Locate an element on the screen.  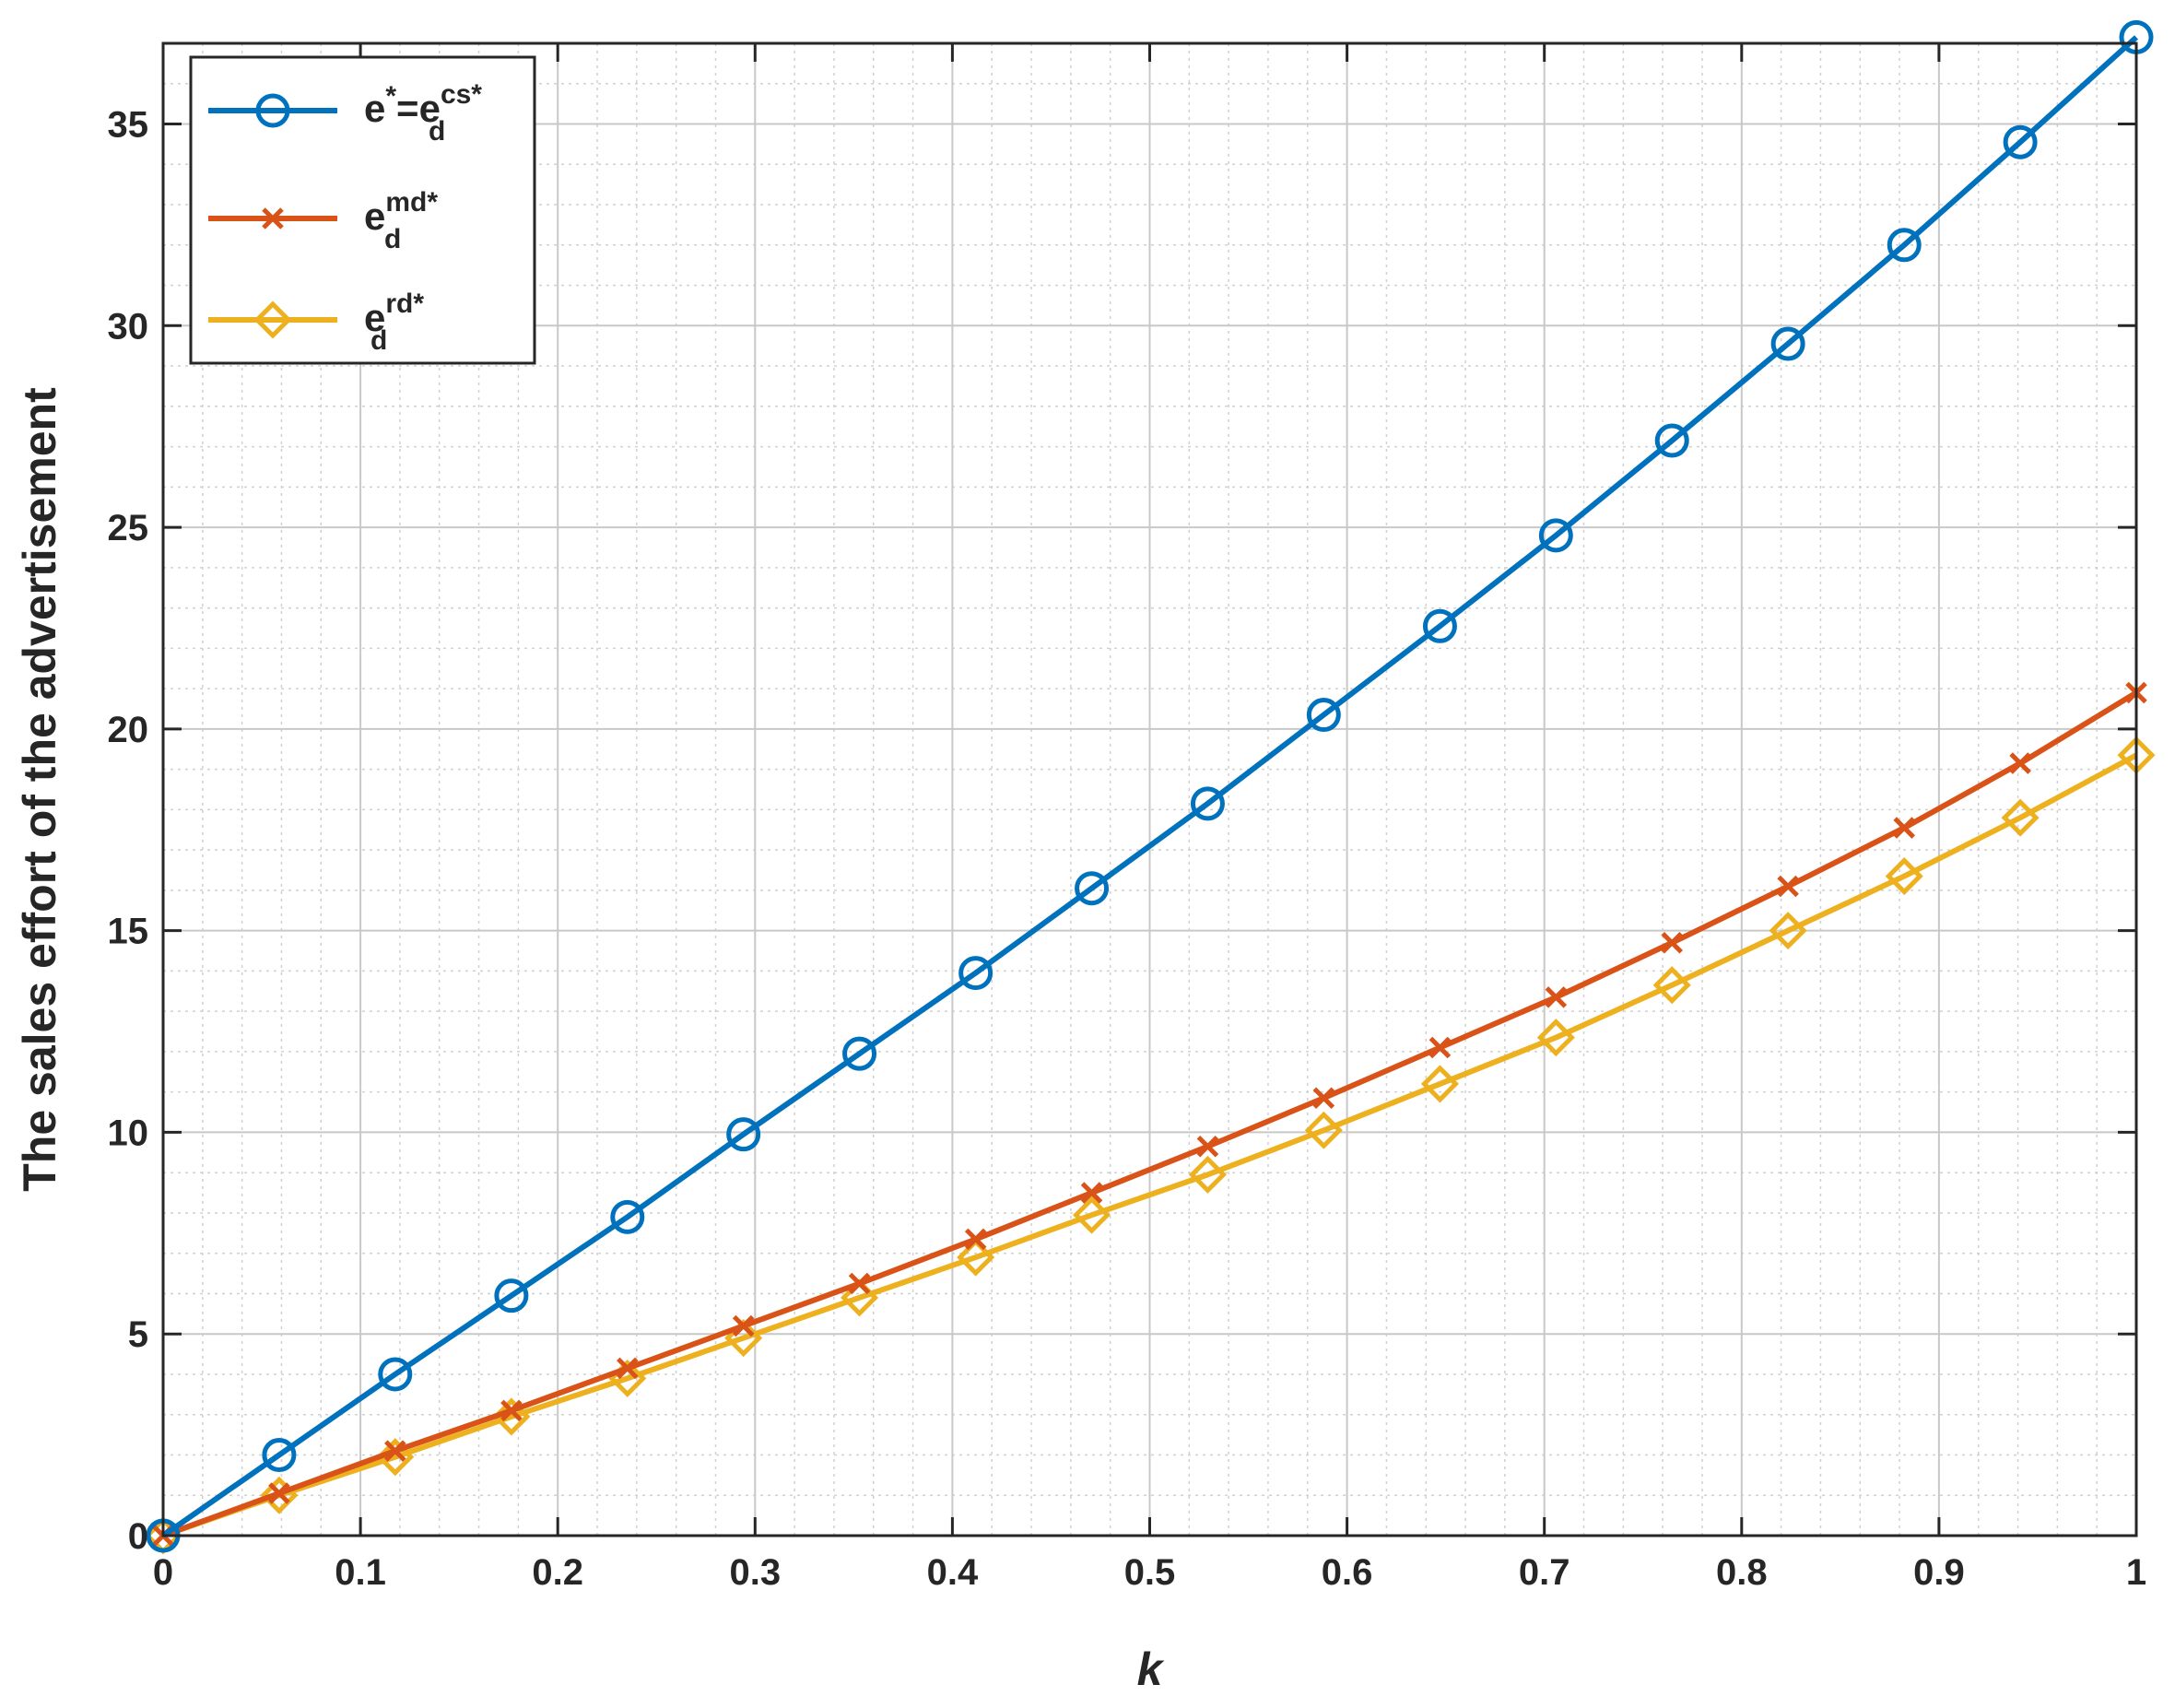
legend-entry: erd* d is located at coordinates (394, 322).